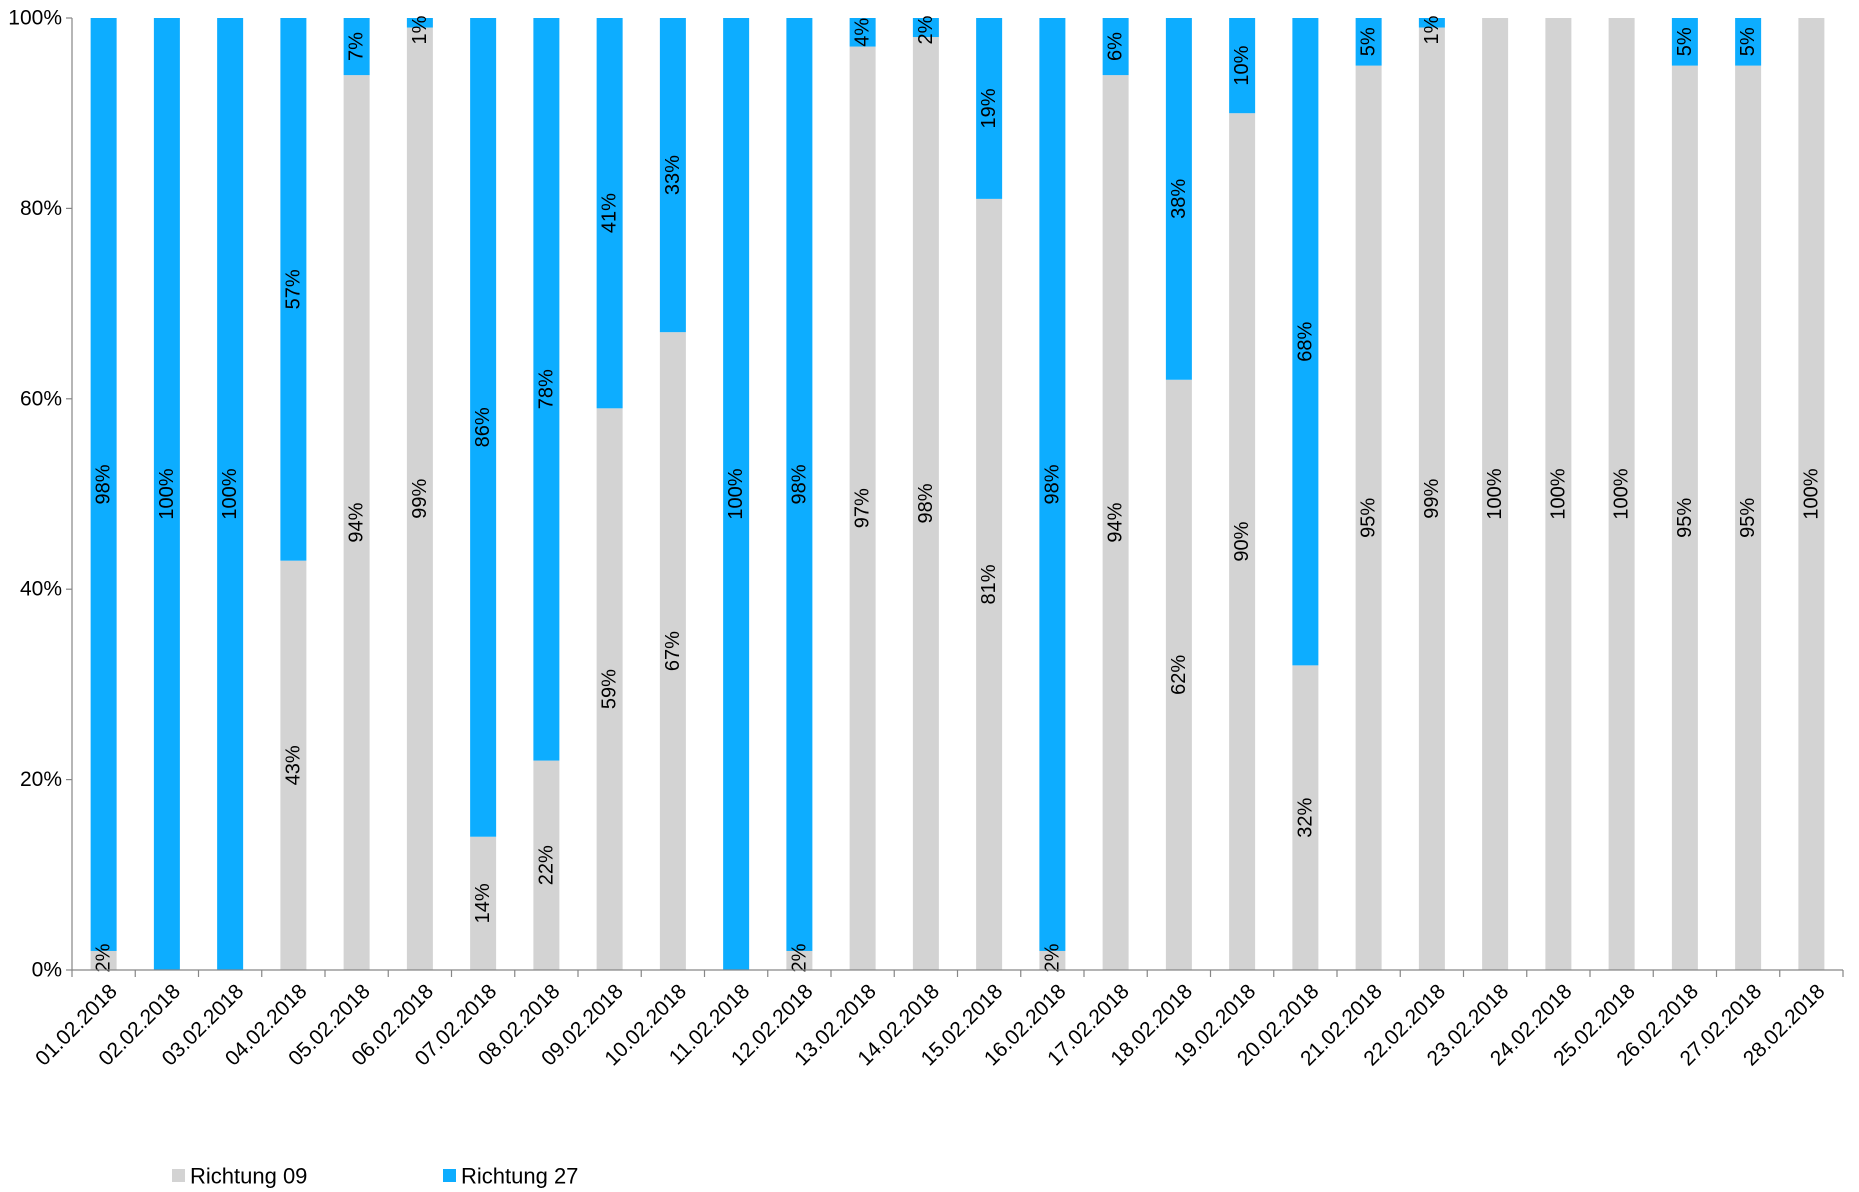 Image resolution: width=1859 pixels, height=1192 pixels. I want to click on bar-label-richtung-09-5: 94%, so click(357, 522).